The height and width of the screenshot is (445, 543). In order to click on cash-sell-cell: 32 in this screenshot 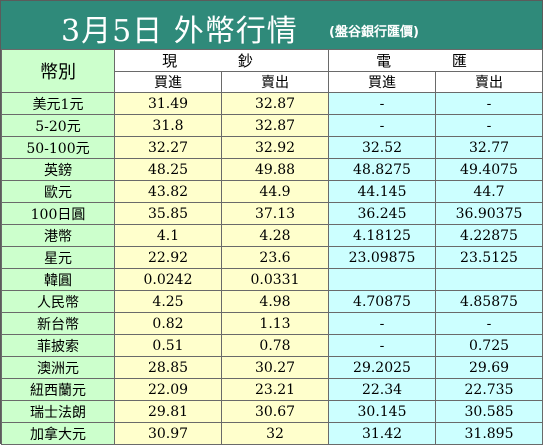, I will do `click(275, 433)`.